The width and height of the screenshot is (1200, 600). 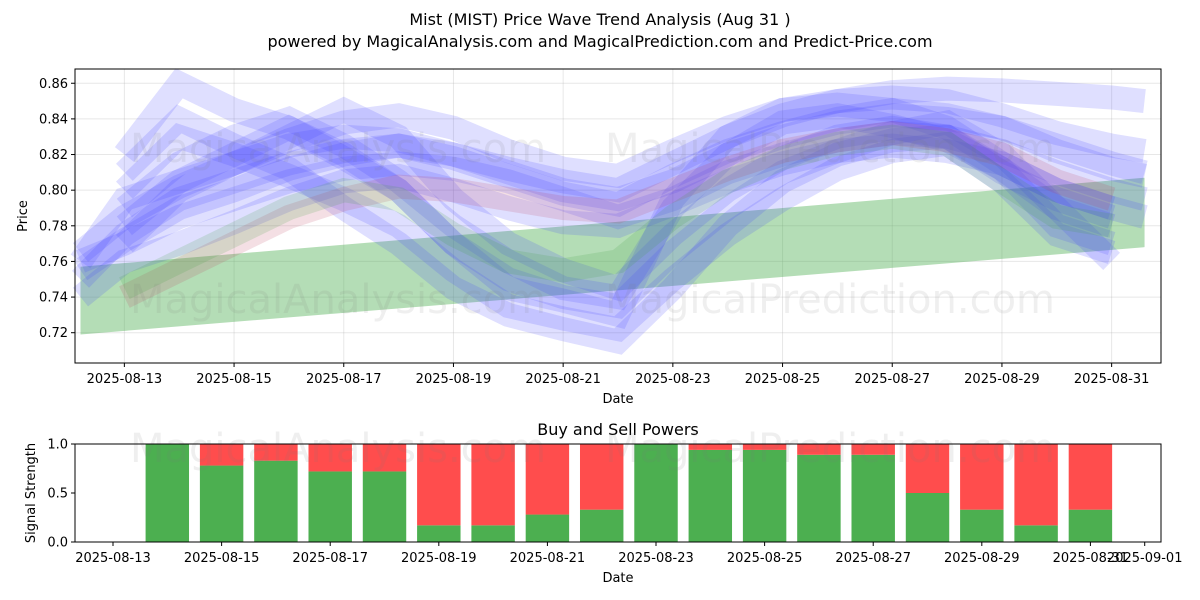 What do you see at coordinates (830, 300) in the screenshot?
I see `watermark-mid-right: MagicalPrediction.com` at bounding box center [830, 300].